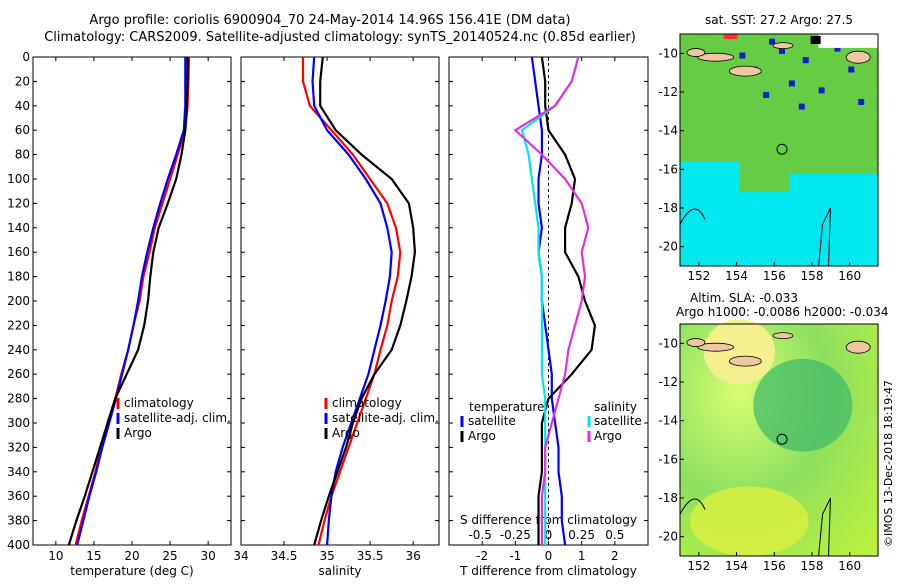 The height and width of the screenshot is (584, 900). What do you see at coordinates (549, 535) in the screenshot?
I see `difference-top-tick-label: 0` at bounding box center [549, 535].